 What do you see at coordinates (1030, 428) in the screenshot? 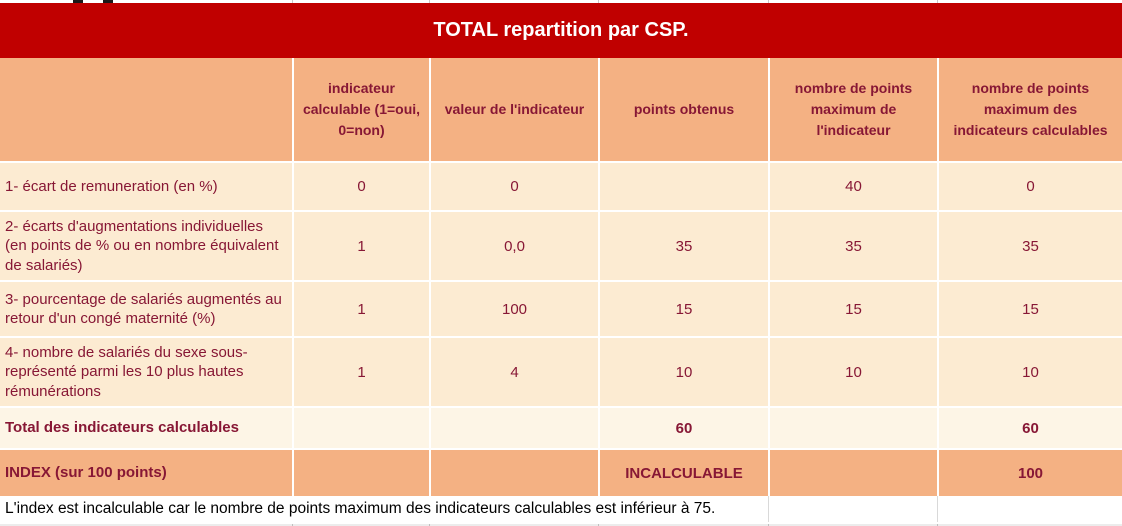
I see `total-max-calculables: 60` at bounding box center [1030, 428].